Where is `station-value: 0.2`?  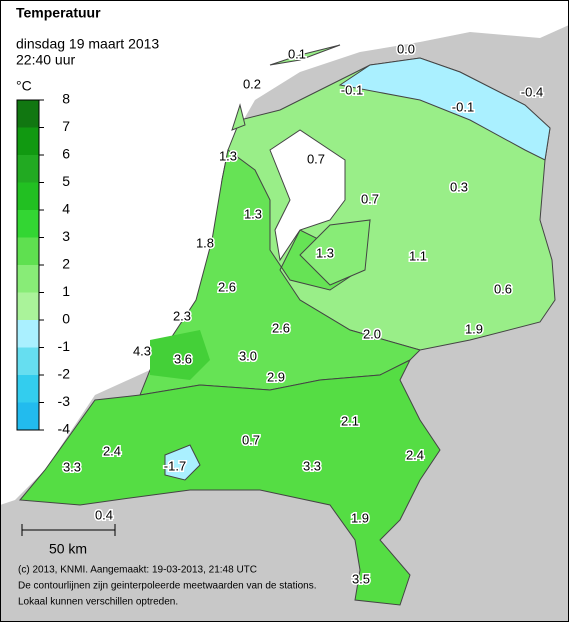
station-value: 0.2 is located at coordinates (252, 83).